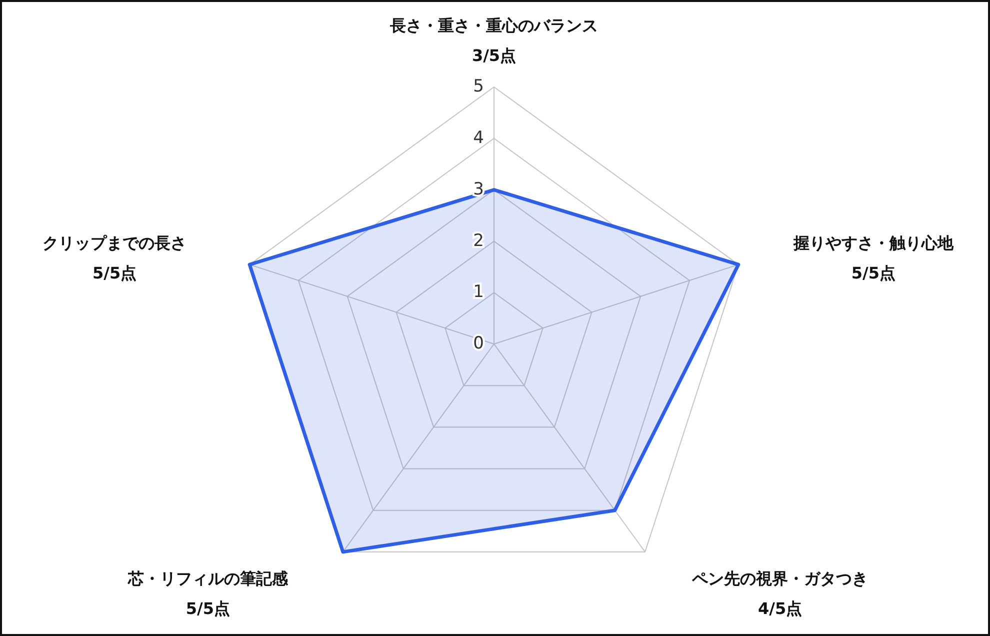  I want to click on spoke-label: 長さ・重さ・重心のバランス 3/5点, so click(493, 41).